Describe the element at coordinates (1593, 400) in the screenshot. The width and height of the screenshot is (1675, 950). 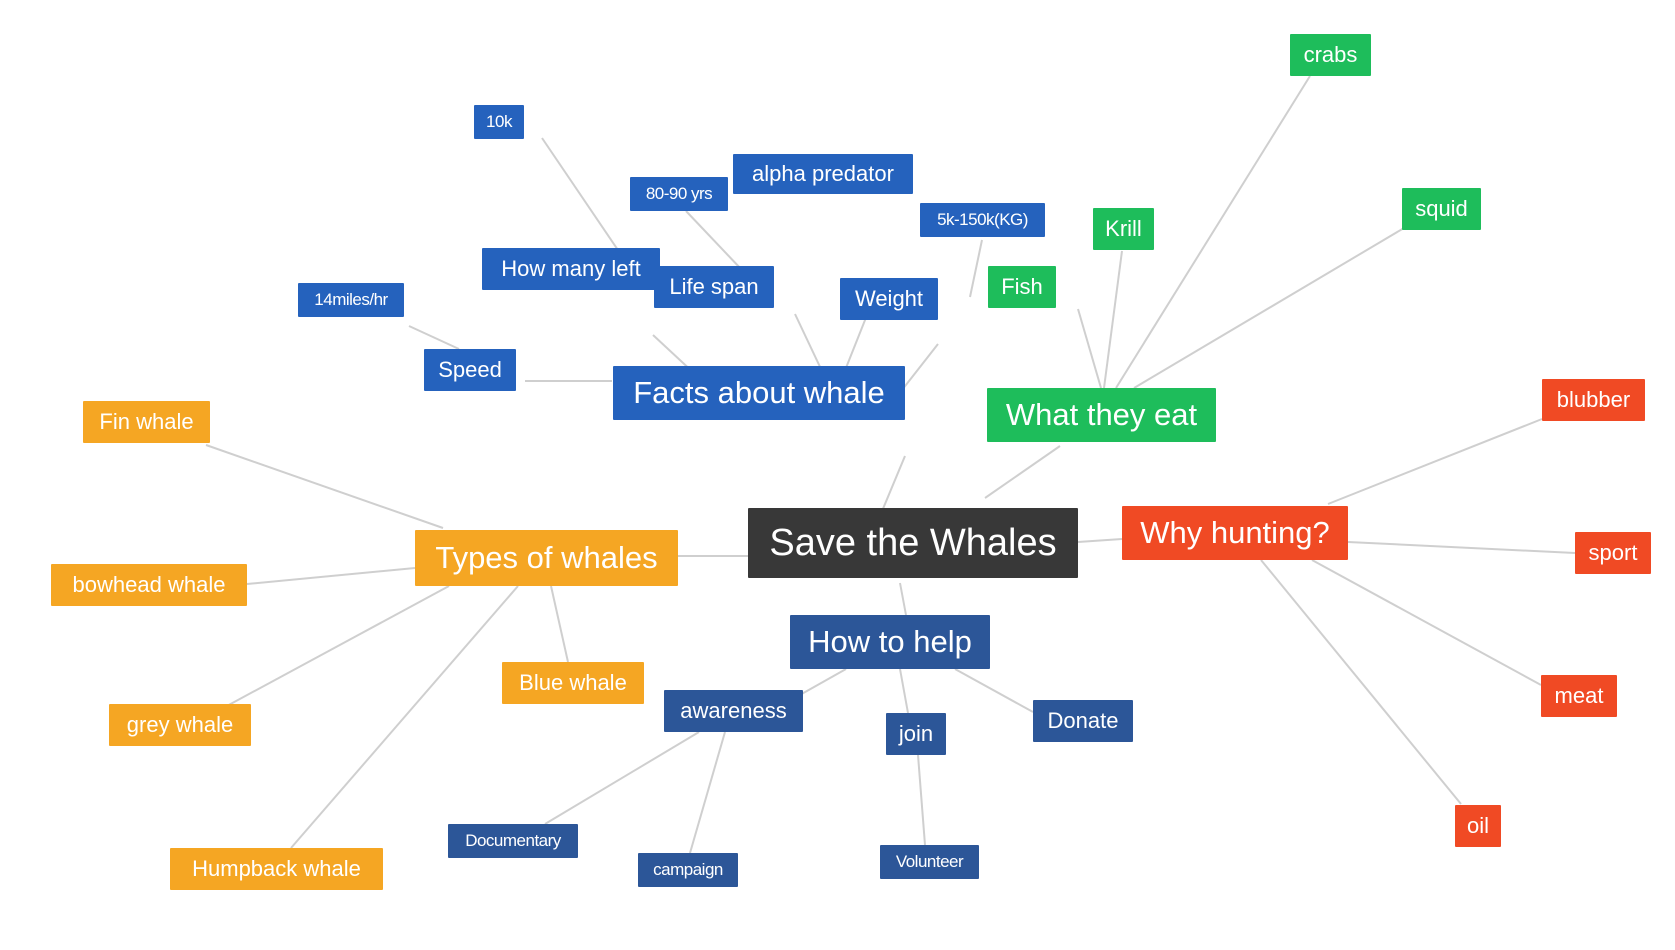
I see `hunting-blubber: blubber` at that location.